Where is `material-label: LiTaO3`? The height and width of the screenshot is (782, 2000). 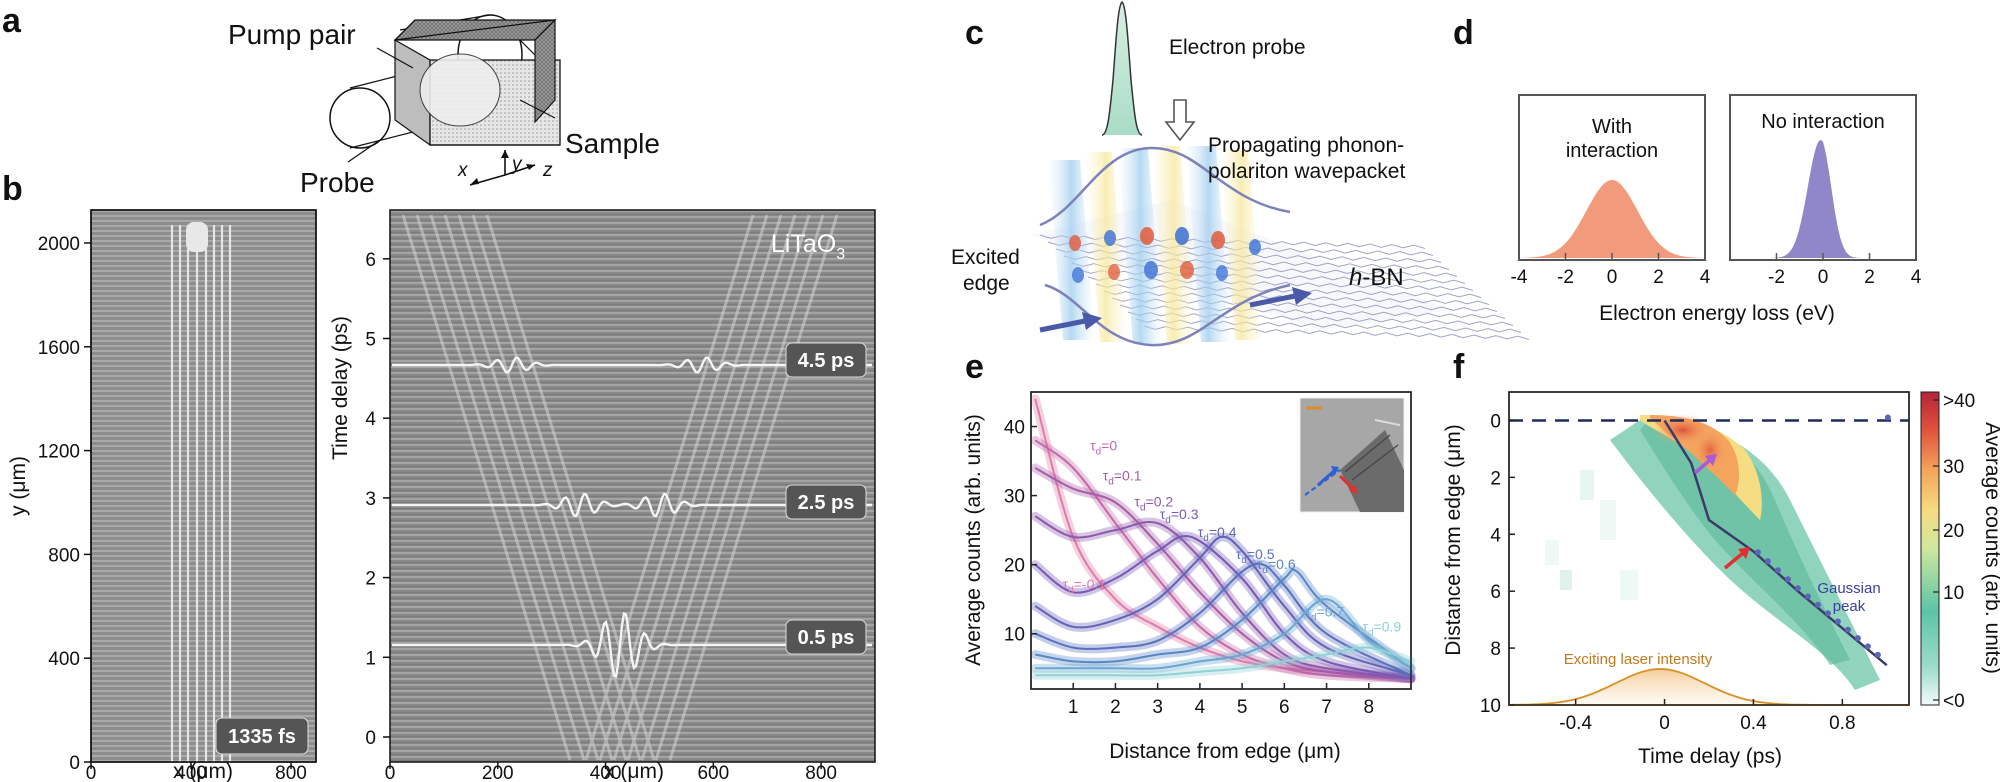
material-label: LiTaO3 is located at coordinates (808, 246).